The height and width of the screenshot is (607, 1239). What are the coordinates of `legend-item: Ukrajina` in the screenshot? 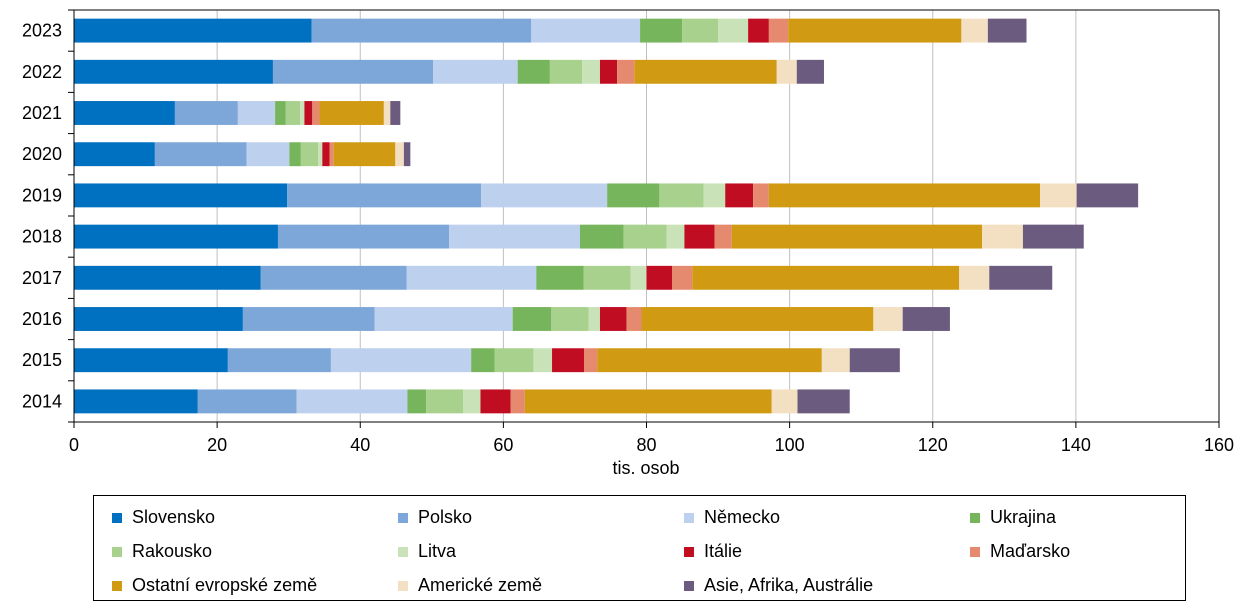 It's located at (1013, 517).